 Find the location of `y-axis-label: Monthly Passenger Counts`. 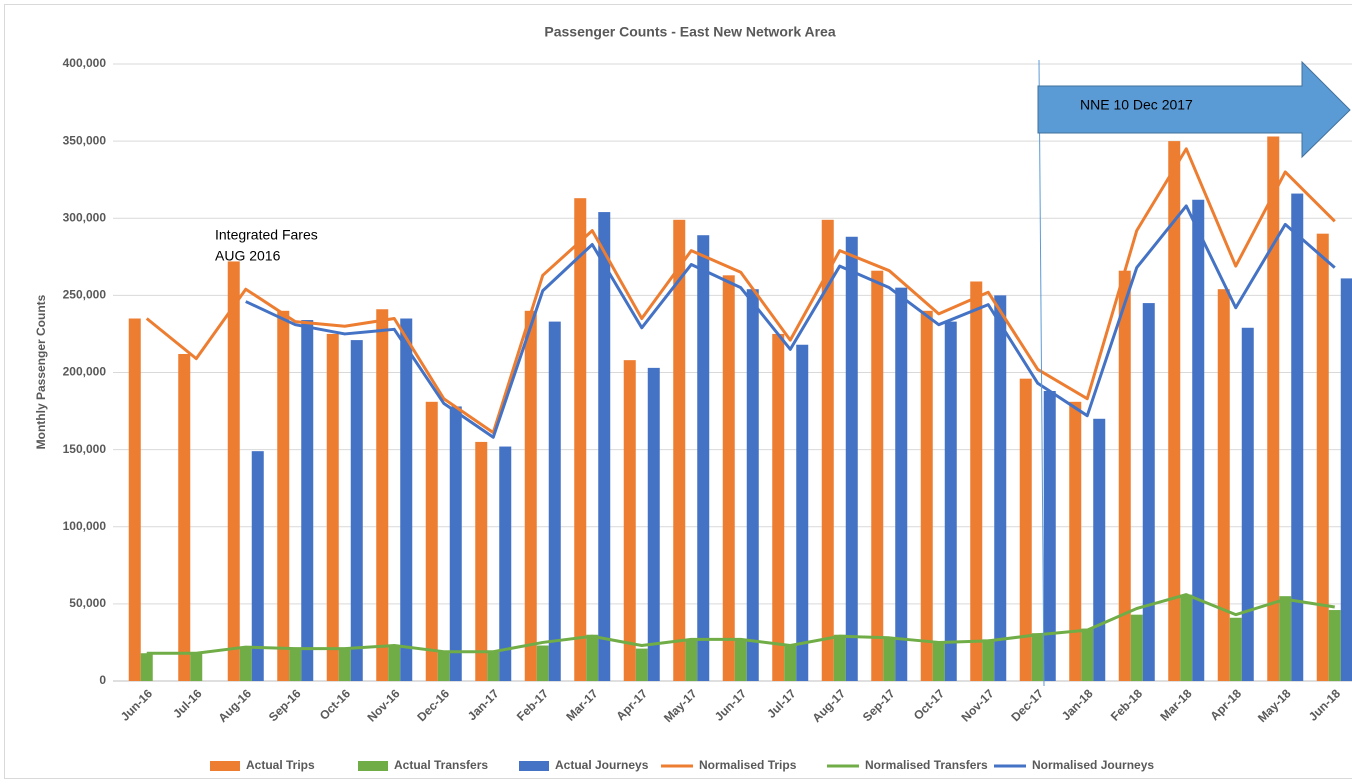

y-axis-label: Monthly Passenger Counts is located at coordinates (41, 371).